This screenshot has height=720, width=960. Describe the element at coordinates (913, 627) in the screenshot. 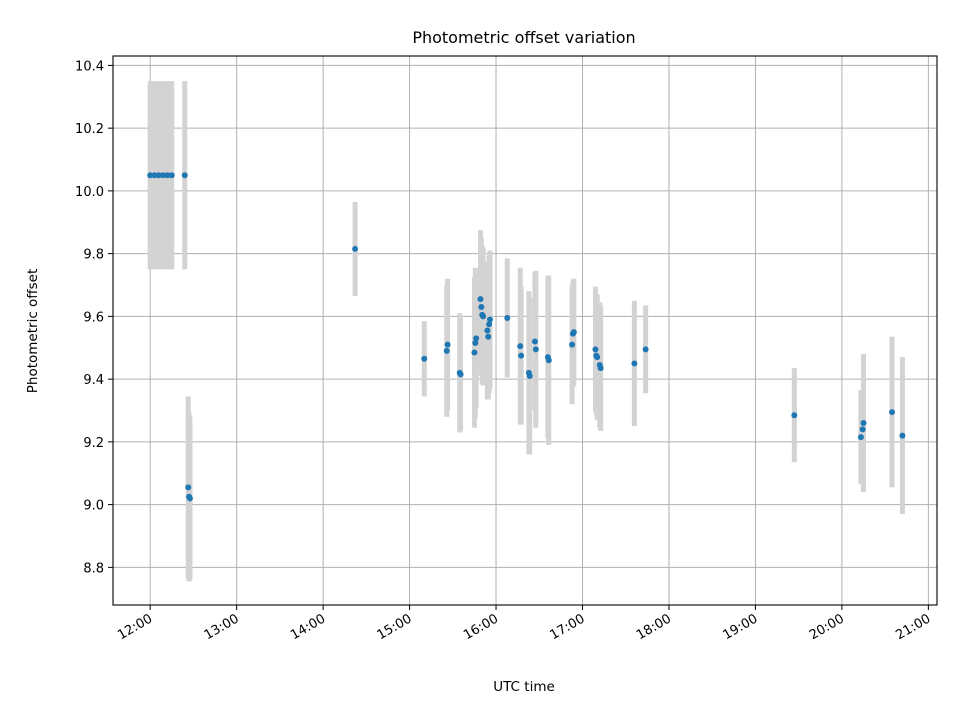

I see `x-tick-label: 21:00` at that location.